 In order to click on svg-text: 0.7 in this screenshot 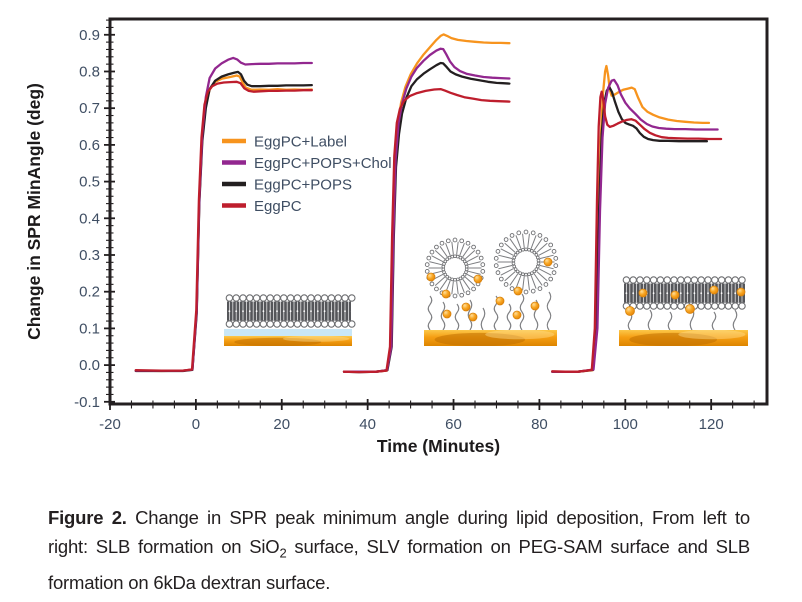, I will do `click(89, 108)`.